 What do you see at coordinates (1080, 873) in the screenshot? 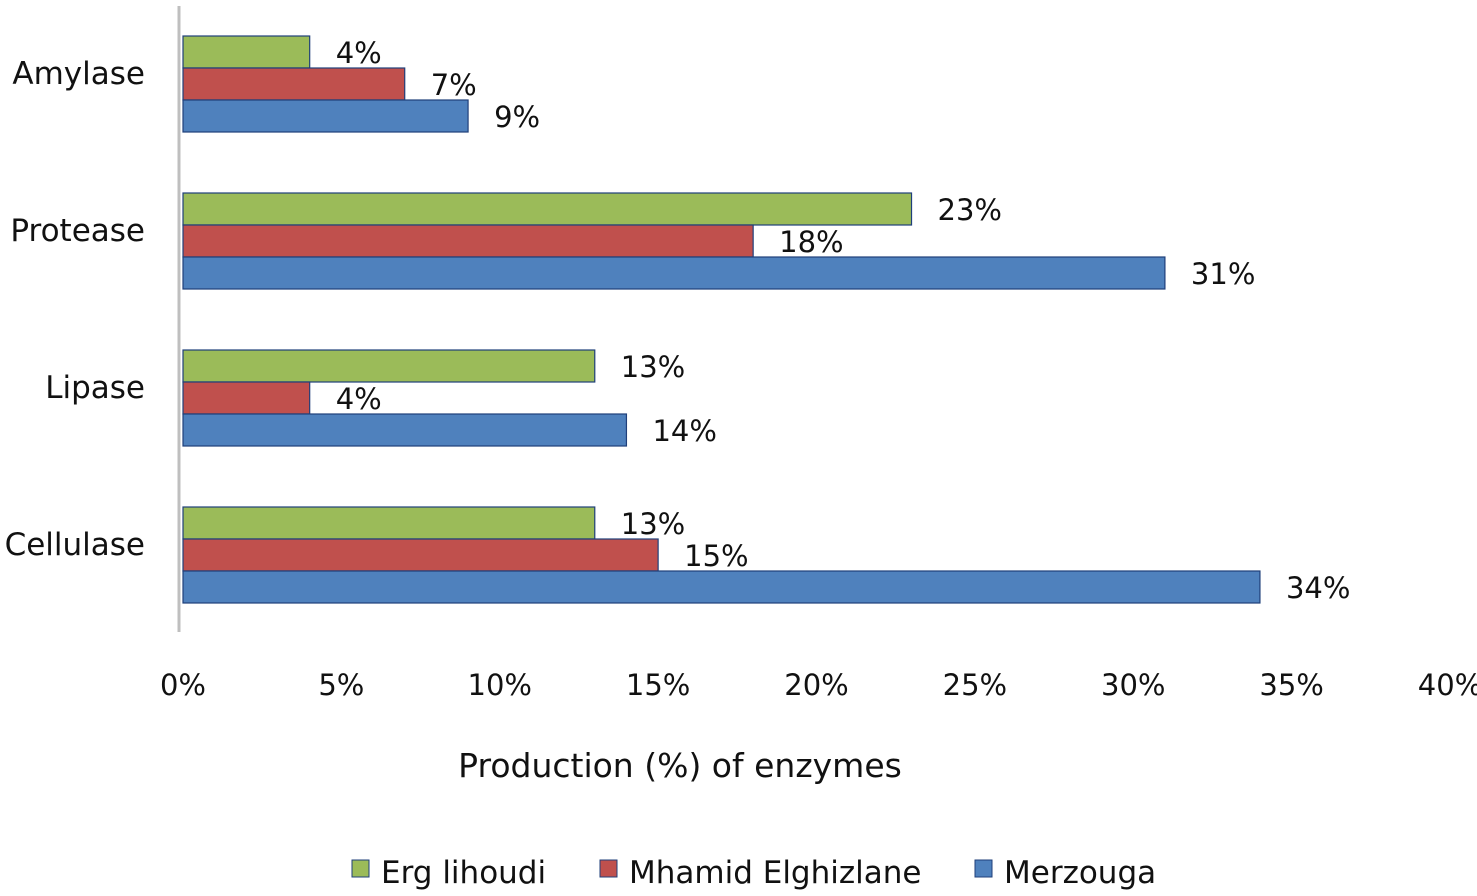
I see `legend-label-merzouga: Merzouga` at bounding box center [1080, 873].